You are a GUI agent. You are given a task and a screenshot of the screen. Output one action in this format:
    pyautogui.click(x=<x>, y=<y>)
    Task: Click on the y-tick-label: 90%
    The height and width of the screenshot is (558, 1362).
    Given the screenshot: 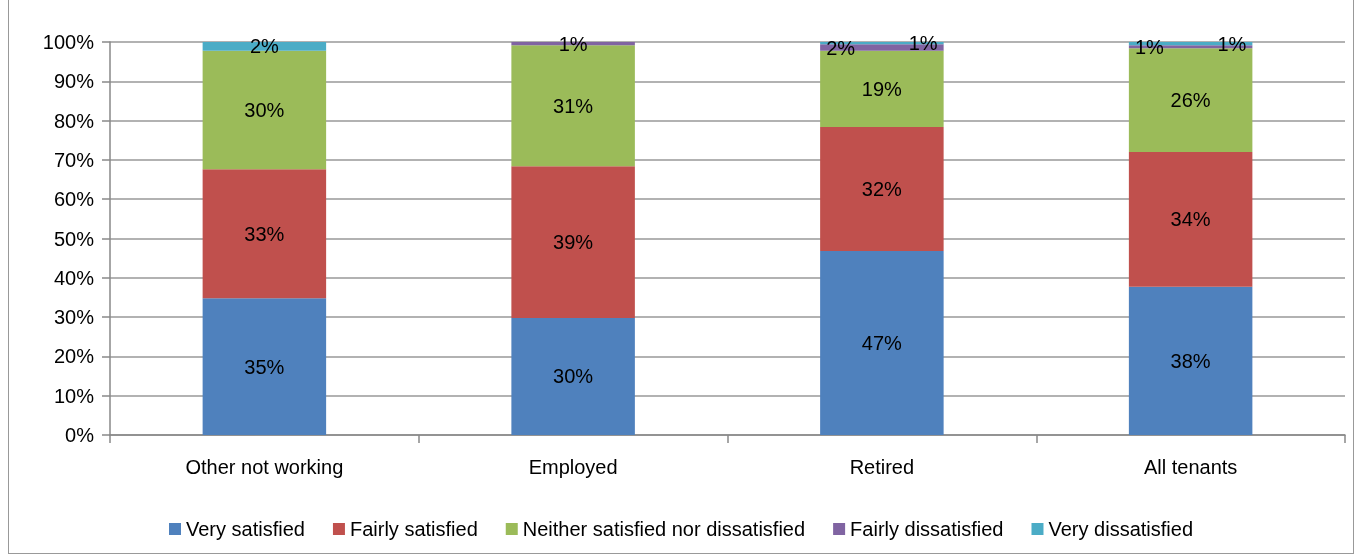 What is the action you would take?
    pyautogui.click(x=74, y=81)
    